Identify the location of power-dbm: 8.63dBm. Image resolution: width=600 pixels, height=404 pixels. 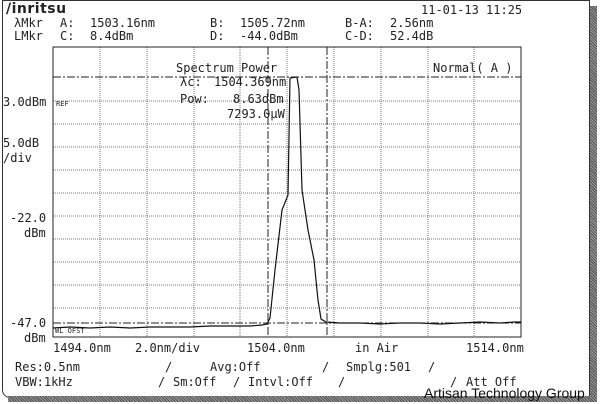
(258, 99).